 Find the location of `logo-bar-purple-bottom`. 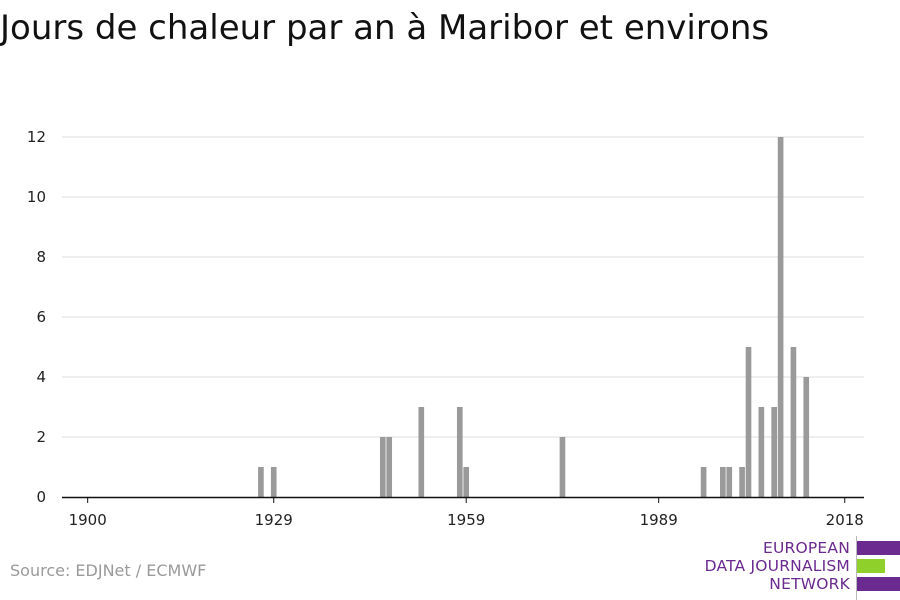

logo-bar-purple-bottom is located at coordinates (878, 584).